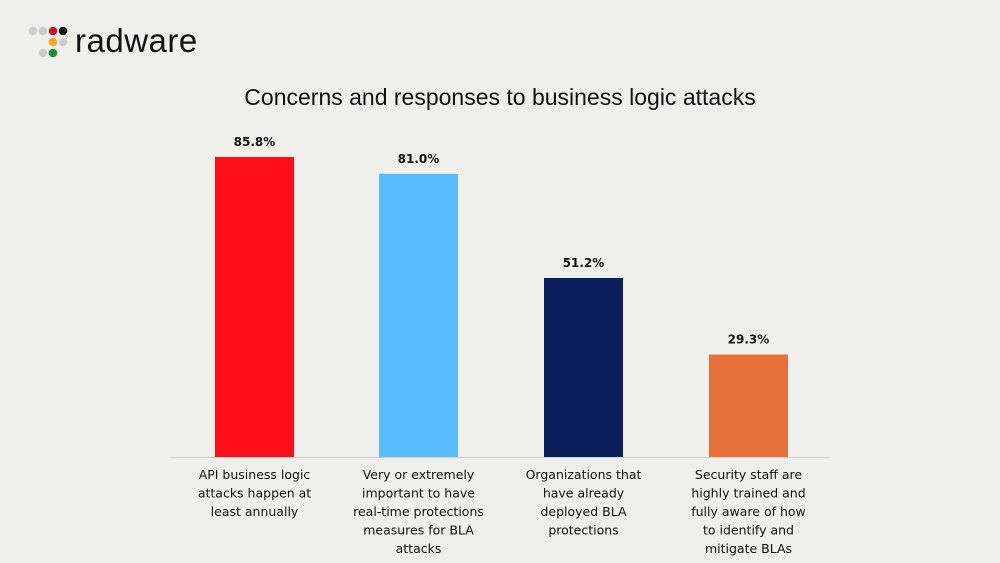 The image size is (1000, 563). I want to click on category-label: attacks happen at, so click(254, 493).